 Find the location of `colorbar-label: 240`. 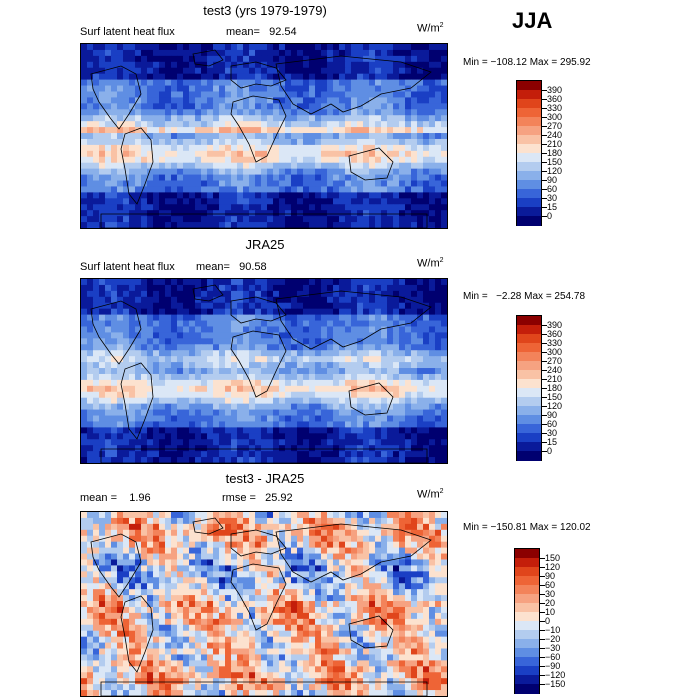

colorbar-label: 240 is located at coordinates (555, 370).